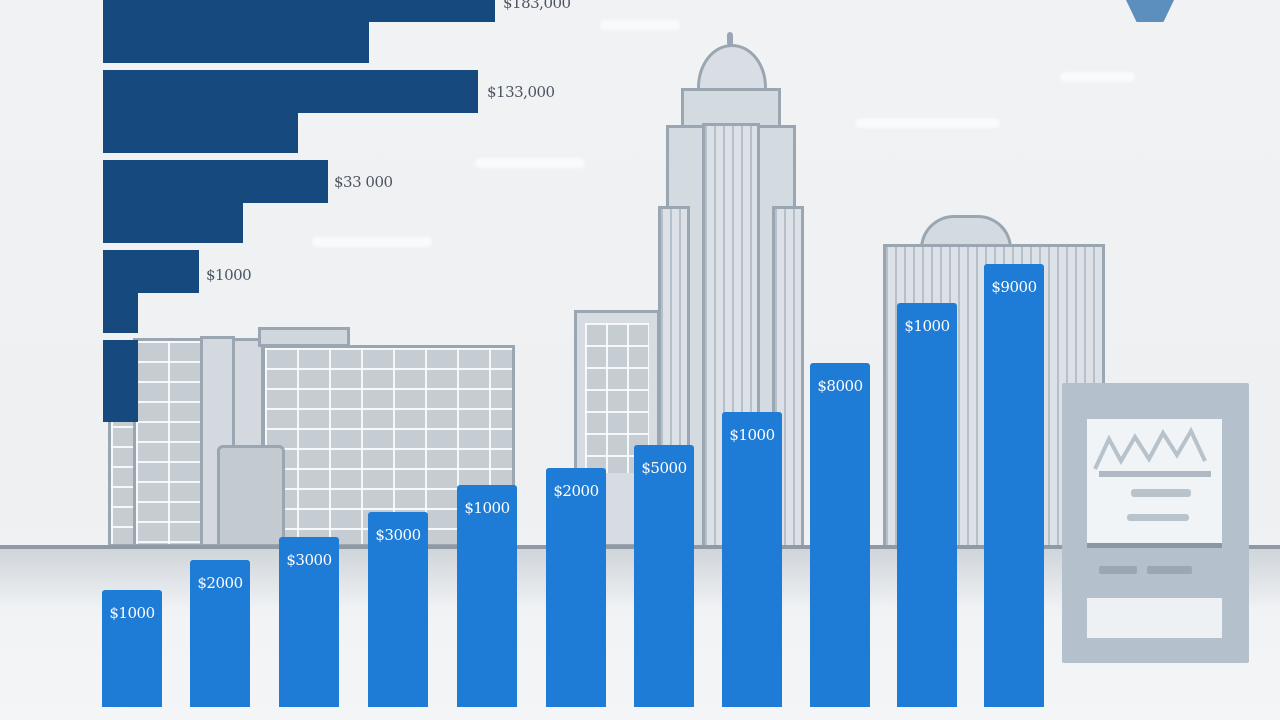 The height and width of the screenshot is (720, 1280). I want to click on panel, so click(1154, 618).